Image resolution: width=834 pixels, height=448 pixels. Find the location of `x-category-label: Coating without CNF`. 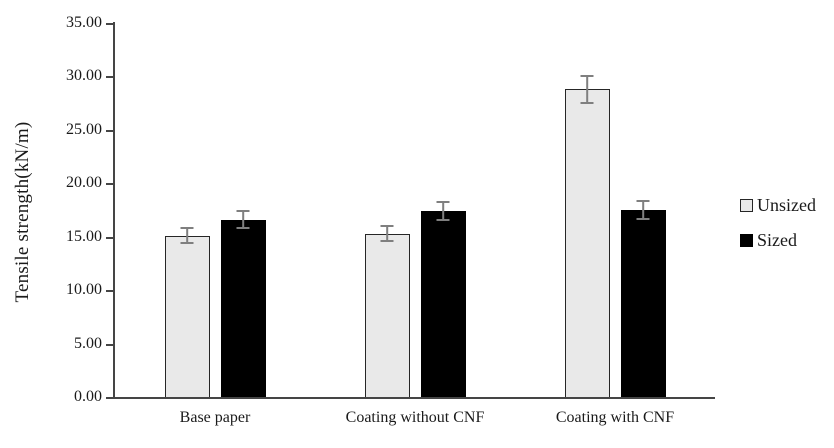

x-category-label: Coating without CNF is located at coordinates (415, 417).